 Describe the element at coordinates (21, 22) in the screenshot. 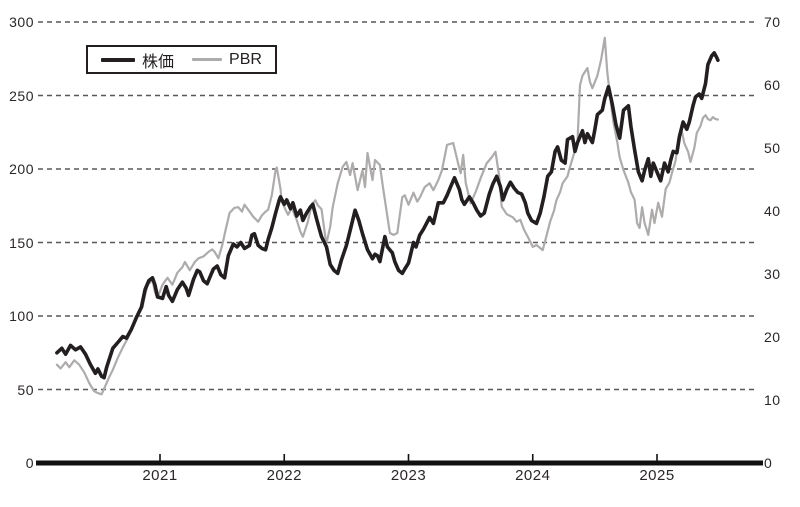

I see `y-axis-left-label-300: 300` at that location.